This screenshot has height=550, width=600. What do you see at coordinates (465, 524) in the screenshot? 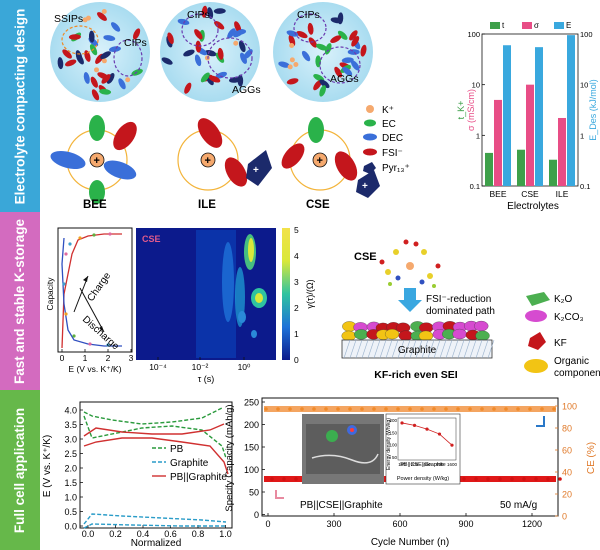
I see `x-tick-label: 900` at bounding box center [465, 524].